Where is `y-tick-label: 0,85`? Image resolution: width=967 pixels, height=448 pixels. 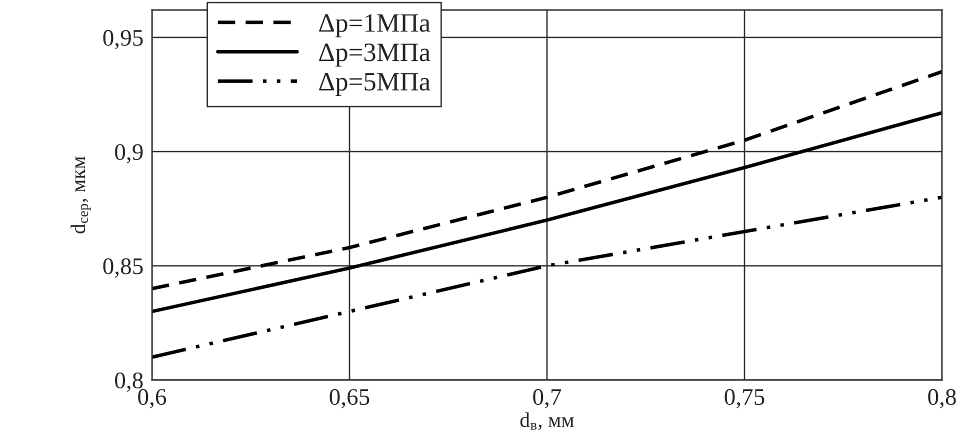 y-tick-label: 0,85 is located at coordinates (123, 268).